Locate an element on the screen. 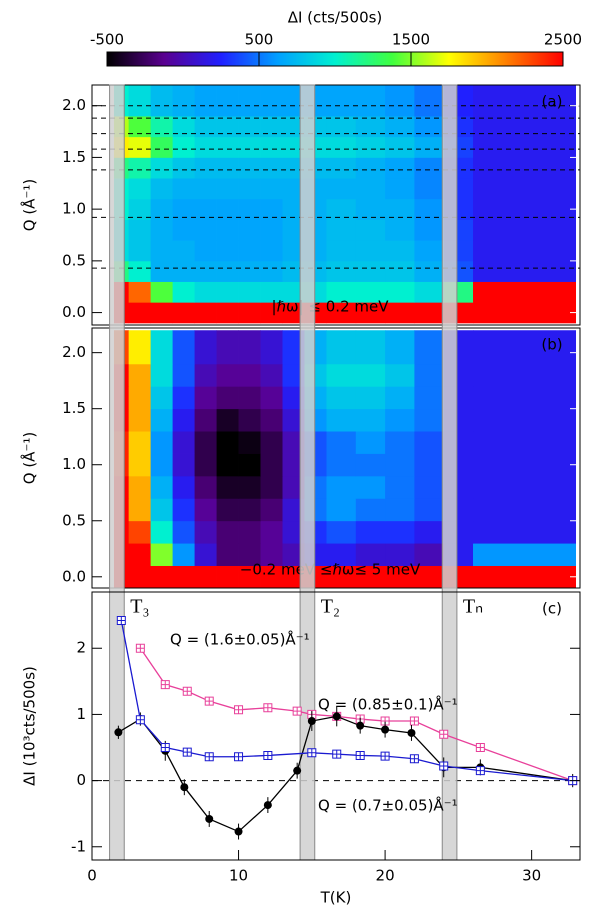 The image size is (589, 914). y-axis-label: Q (Å⁻¹) is located at coordinates (29, 205).